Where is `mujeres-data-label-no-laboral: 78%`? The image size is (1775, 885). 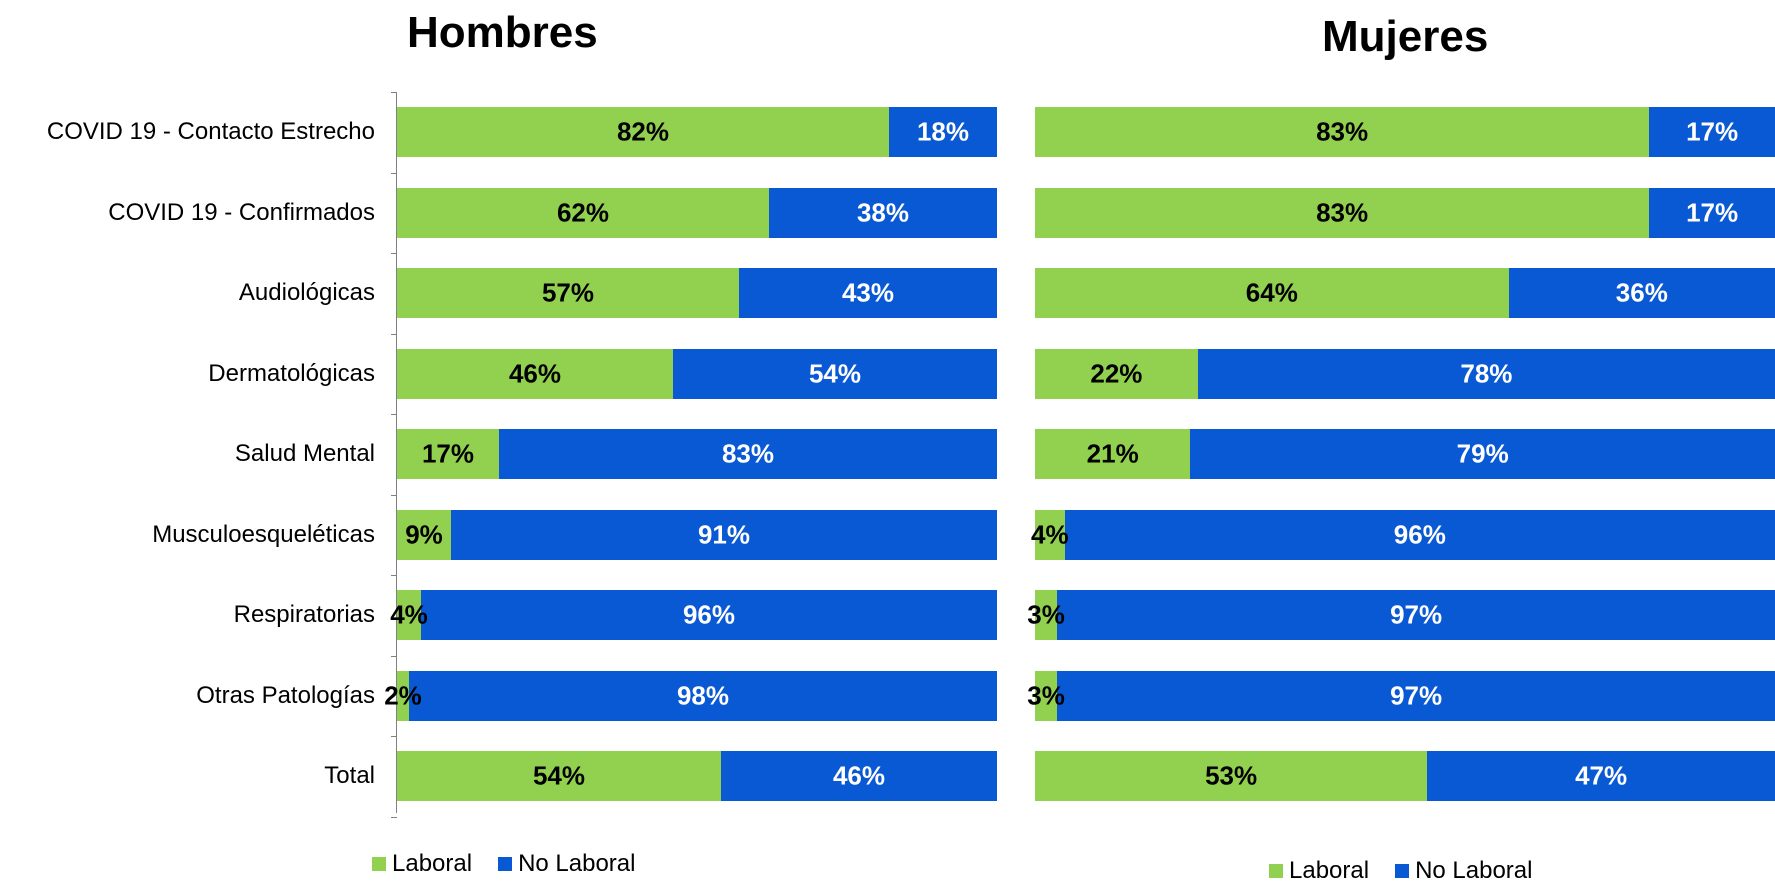
mujeres-data-label-no-laboral: 78% is located at coordinates (1486, 373).